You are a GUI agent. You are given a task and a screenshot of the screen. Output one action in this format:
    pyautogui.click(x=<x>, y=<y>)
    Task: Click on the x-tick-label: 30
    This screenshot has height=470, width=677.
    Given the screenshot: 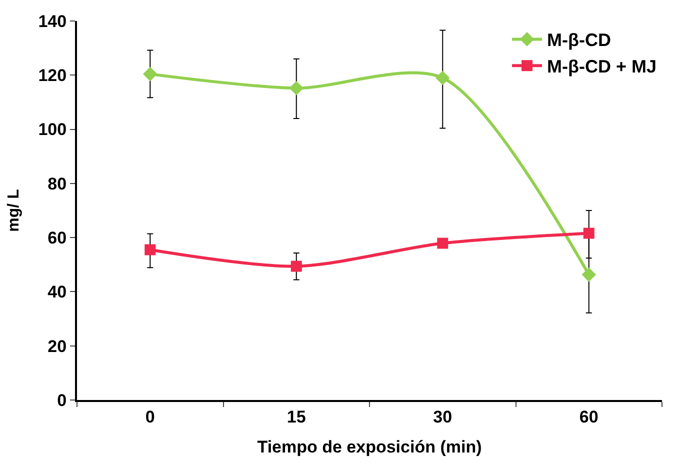 What is the action you would take?
    pyautogui.click(x=442, y=416)
    